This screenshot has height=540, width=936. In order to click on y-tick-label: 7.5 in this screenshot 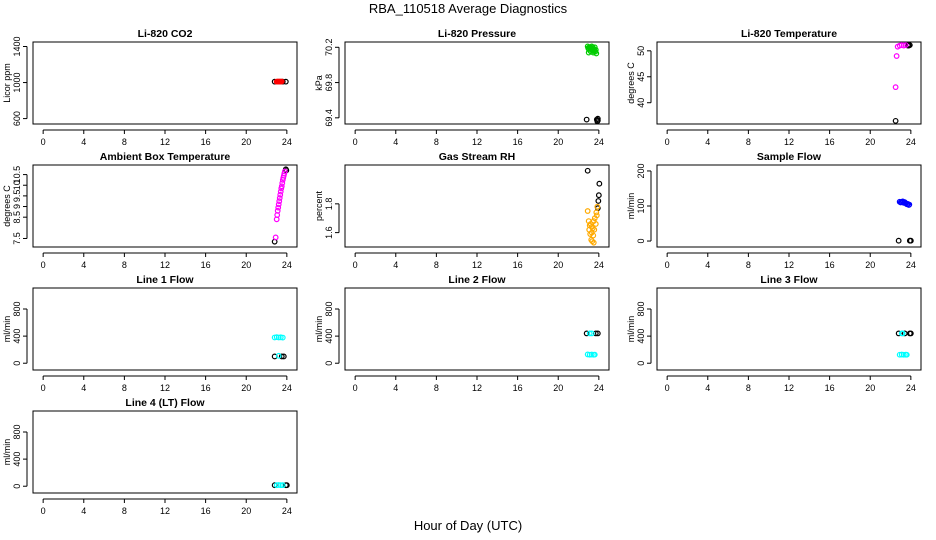, I will do `click(17, 238)`.